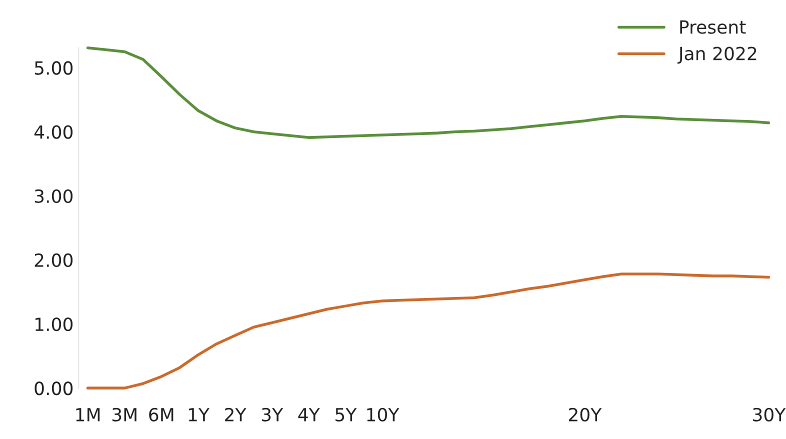  What do you see at coordinates (199, 415) in the screenshot?
I see `x-tick-label: 1Y` at bounding box center [199, 415].